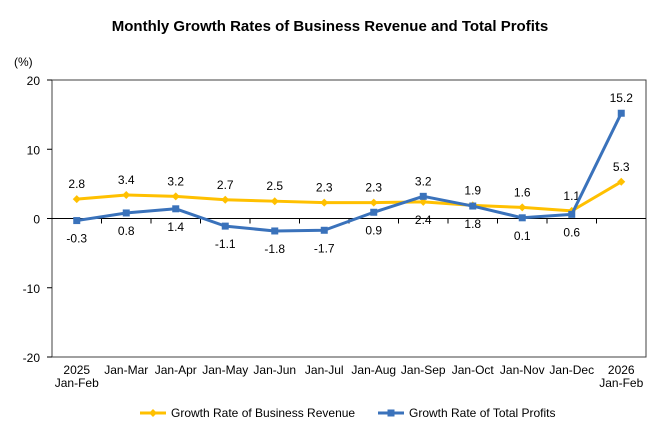 This screenshot has width=660, height=440. What do you see at coordinates (274, 370) in the screenshot?
I see `x-tick-label: Jan-Jun` at bounding box center [274, 370].